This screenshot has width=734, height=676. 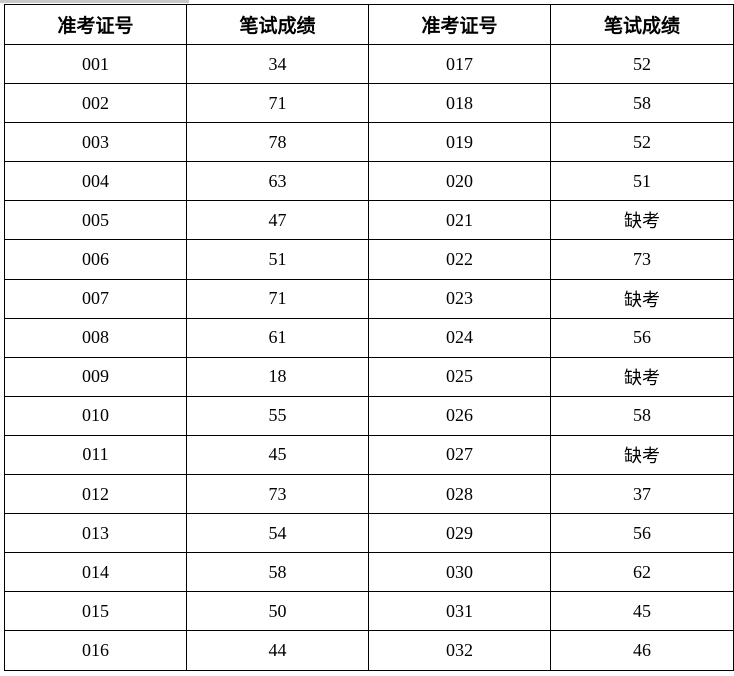 I want to click on table-row: 003 78 019 52, so click(x=369, y=142).